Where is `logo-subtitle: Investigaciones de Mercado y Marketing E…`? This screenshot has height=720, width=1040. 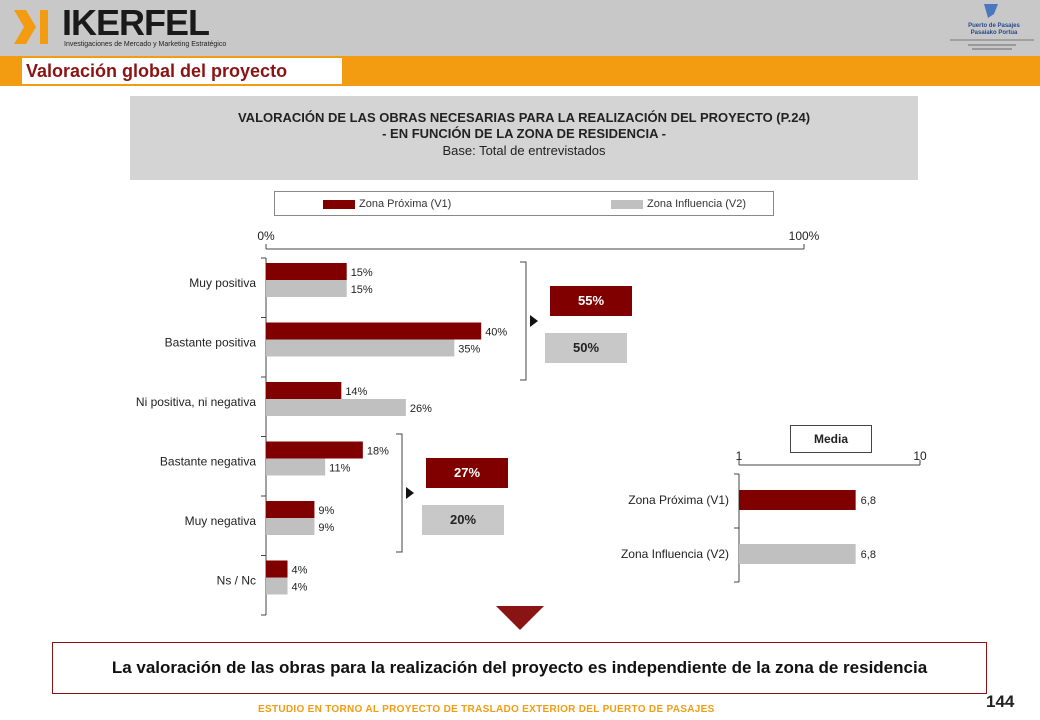 logo-subtitle: Investigaciones de Mercado y Marketing E… is located at coordinates (145, 44).